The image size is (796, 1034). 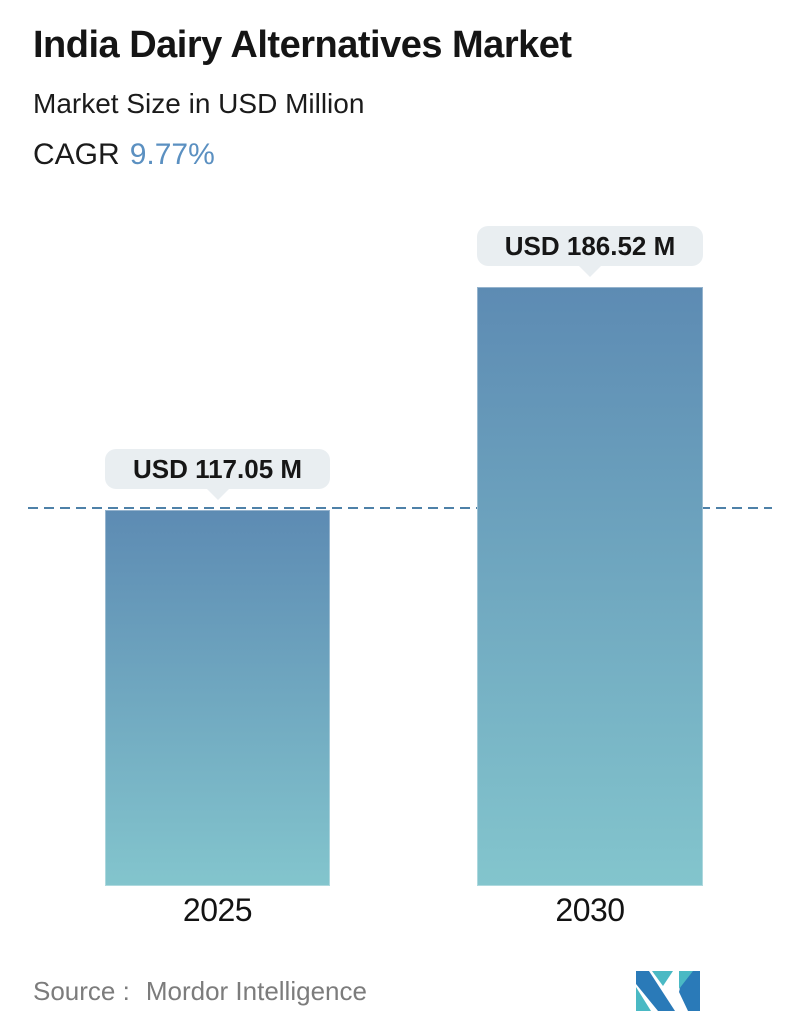 What do you see at coordinates (217, 469) in the screenshot?
I see `value-label-2025: USD 117.05 M` at bounding box center [217, 469].